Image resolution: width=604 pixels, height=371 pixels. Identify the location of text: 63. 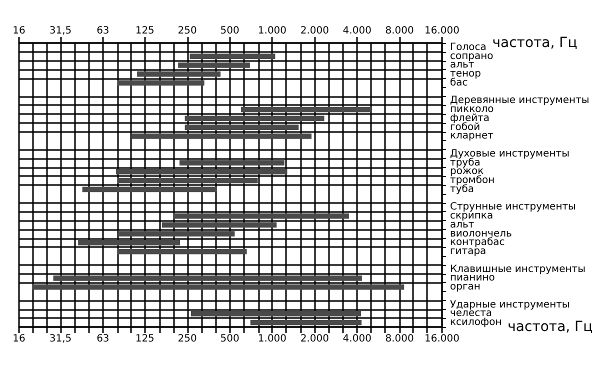
(103, 31).